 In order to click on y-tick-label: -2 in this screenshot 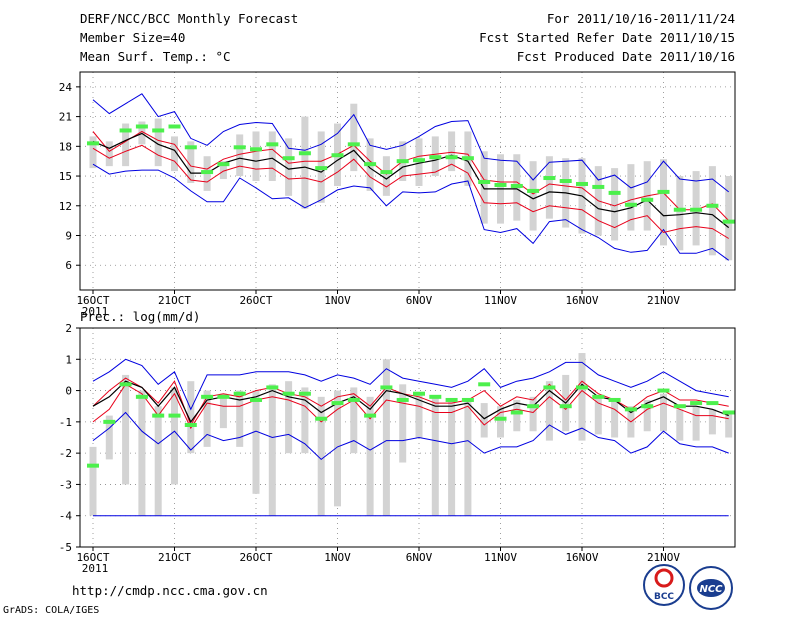, I will do `click(65, 453)`.